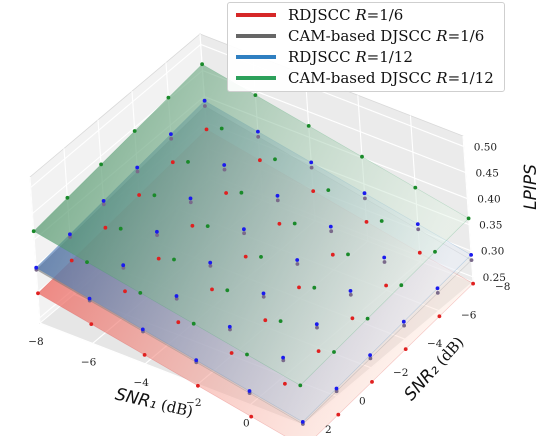  What do you see at coordinates (328, 430) in the screenshot?
I see `y-tick-label: 2` at bounding box center [328, 430].